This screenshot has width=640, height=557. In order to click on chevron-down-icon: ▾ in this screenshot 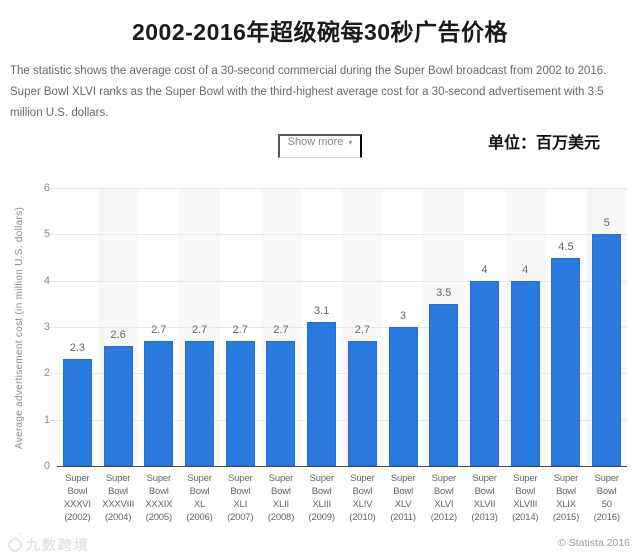, I will do `click(350, 142)`.